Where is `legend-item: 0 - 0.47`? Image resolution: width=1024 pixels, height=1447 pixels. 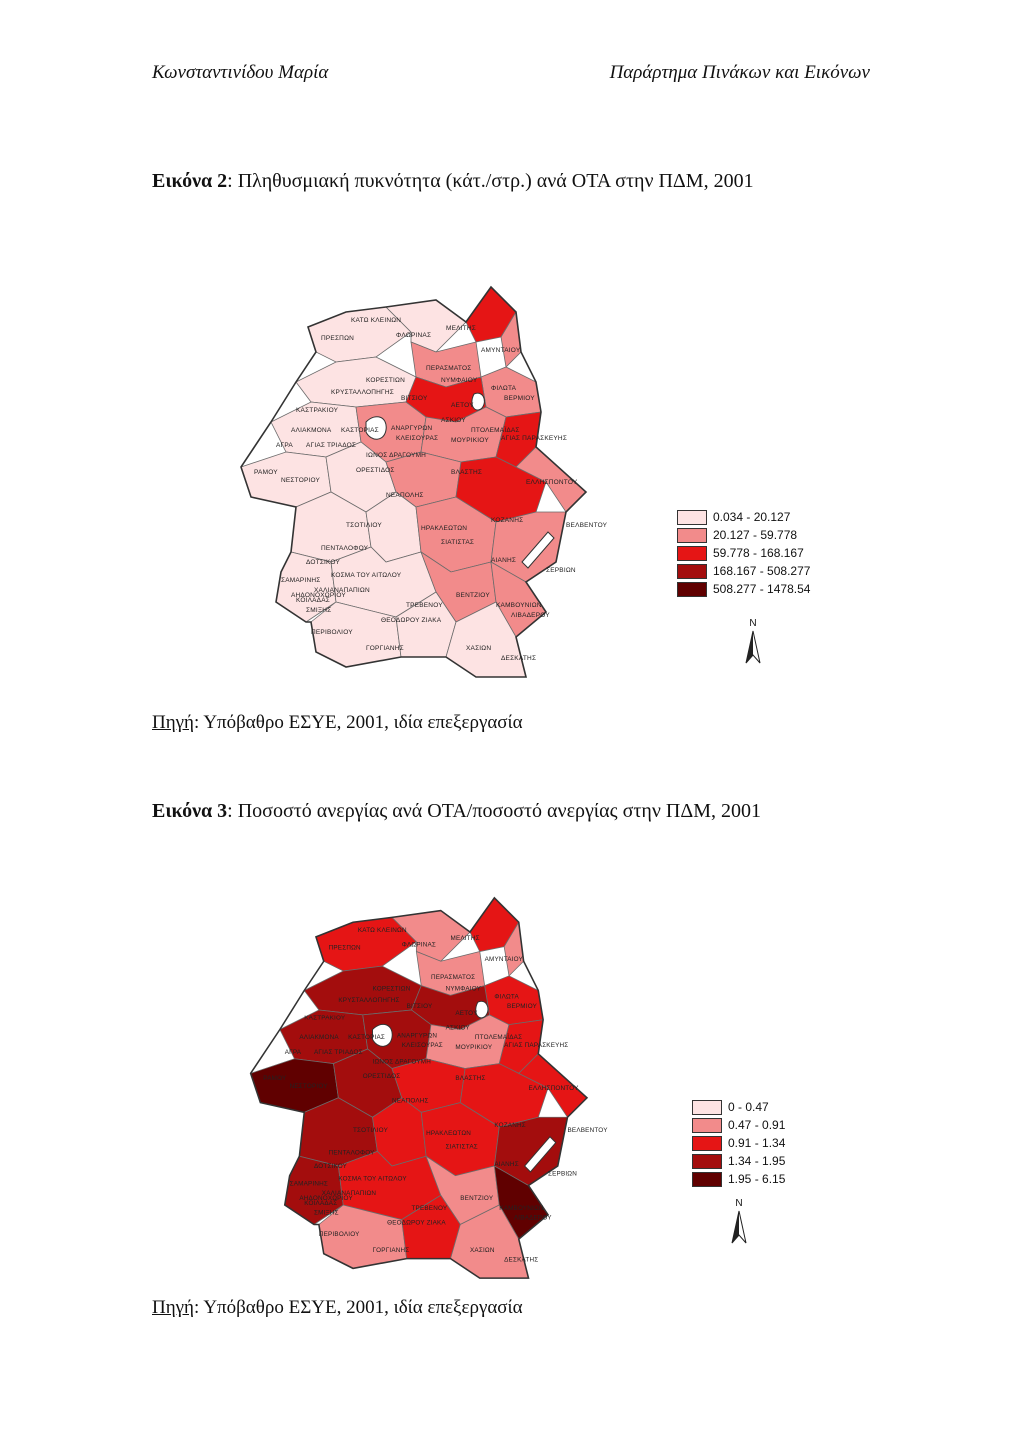 legend-item: 0 - 0.47 is located at coordinates (738, 1107).